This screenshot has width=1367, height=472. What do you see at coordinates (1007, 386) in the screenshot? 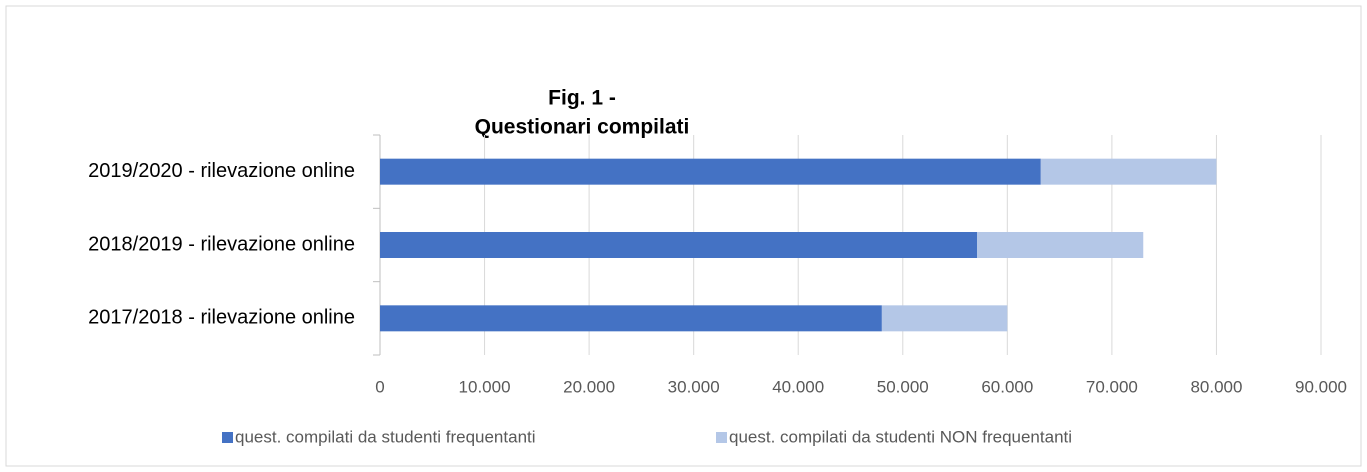
I see `x-tick-label: 60.000` at bounding box center [1007, 386].